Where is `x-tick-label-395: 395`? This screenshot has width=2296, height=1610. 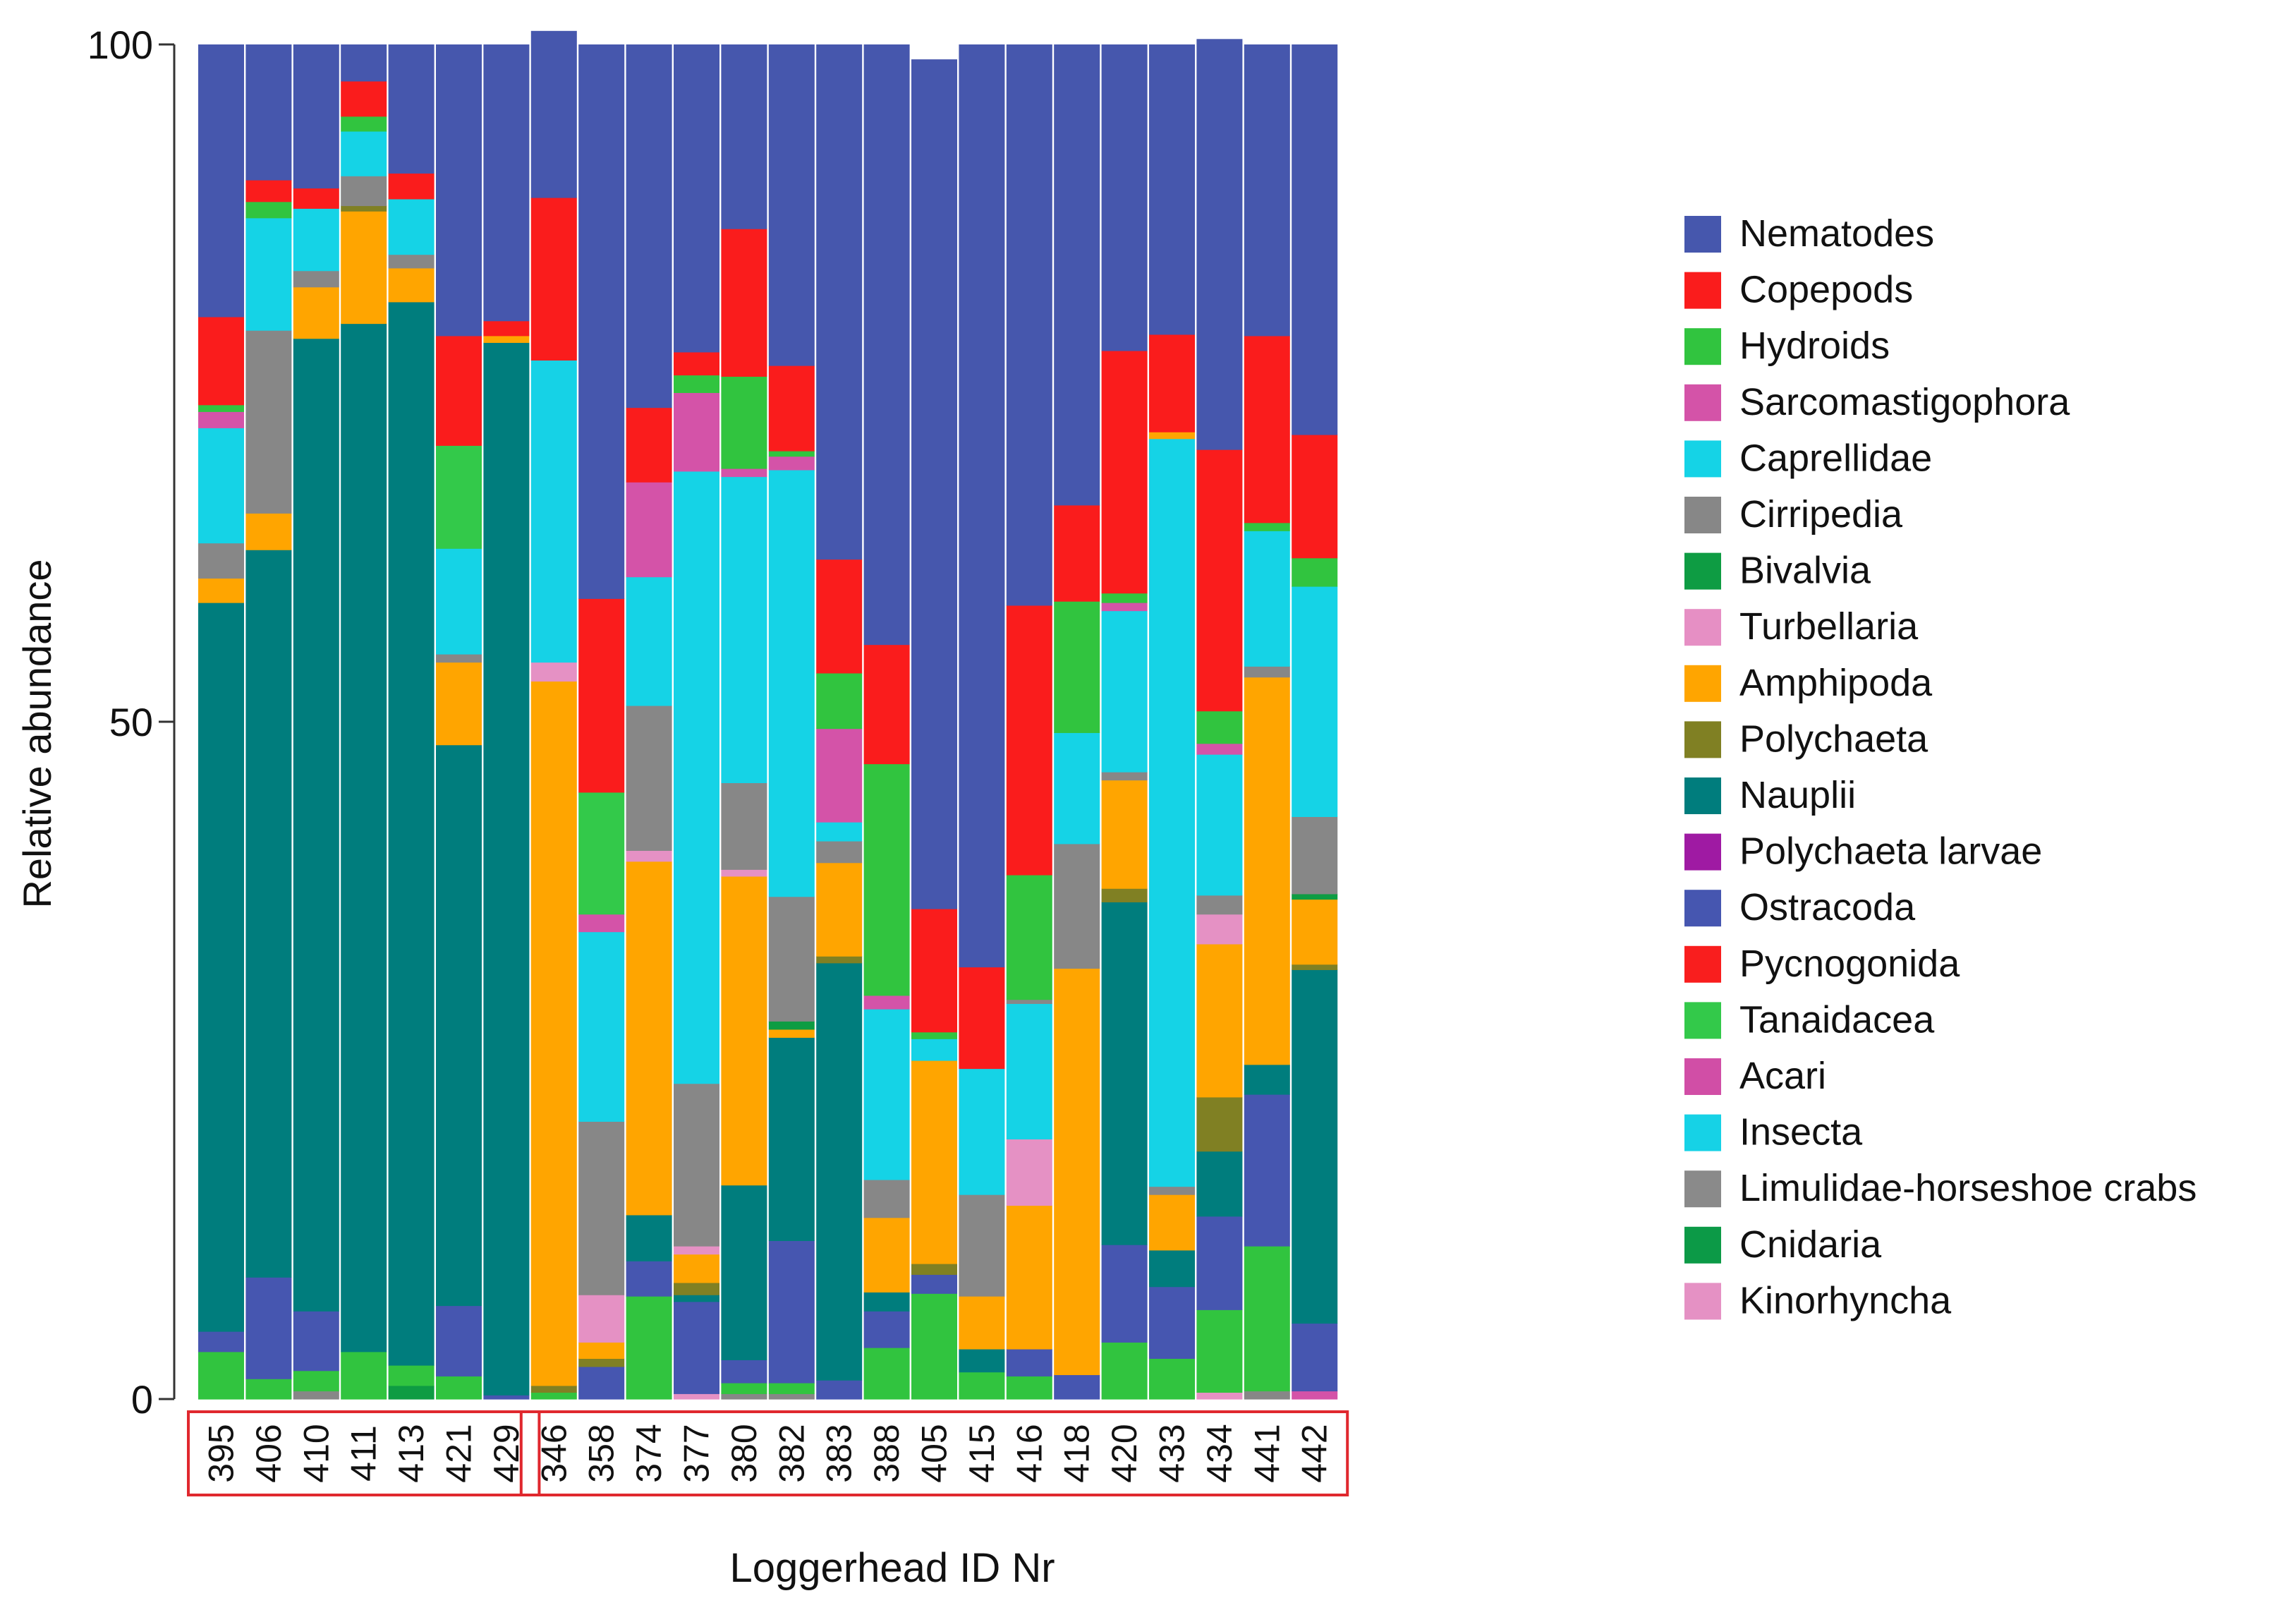
x-tick-label-395: 395 is located at coordinates (221, 1453).